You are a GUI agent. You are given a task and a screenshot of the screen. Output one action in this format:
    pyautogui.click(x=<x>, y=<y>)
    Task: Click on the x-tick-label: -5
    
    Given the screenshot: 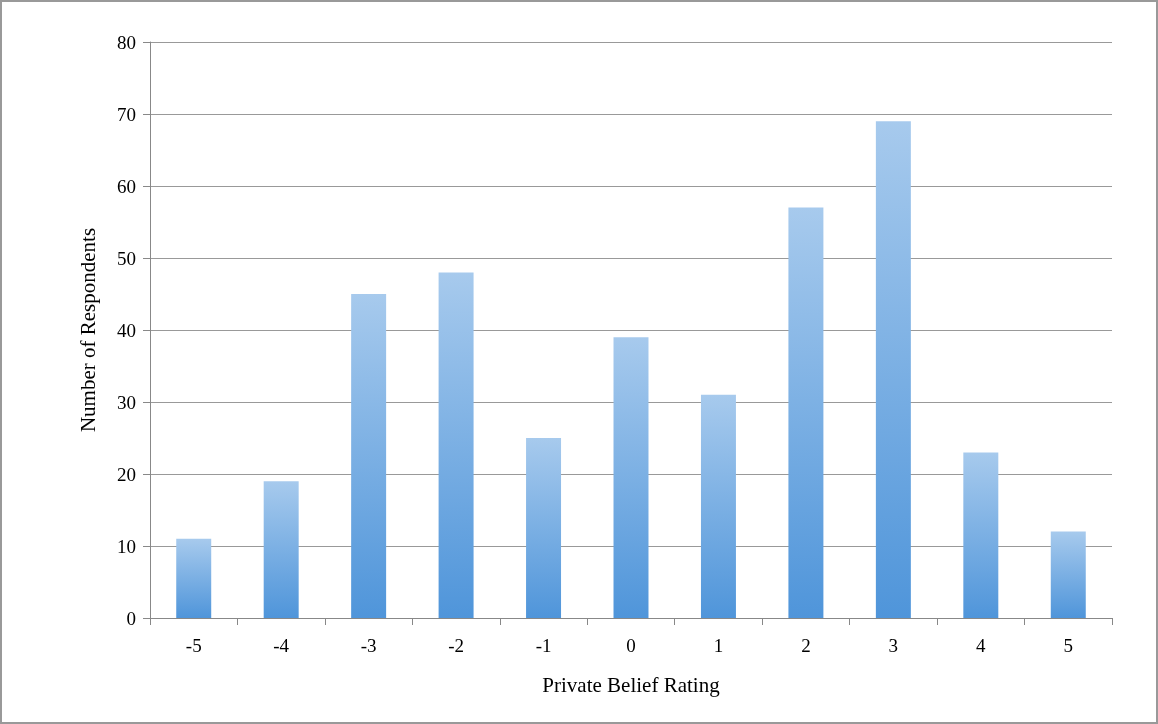 What is the action you would take?
    pyautogui.click(x=193, y=645)
    